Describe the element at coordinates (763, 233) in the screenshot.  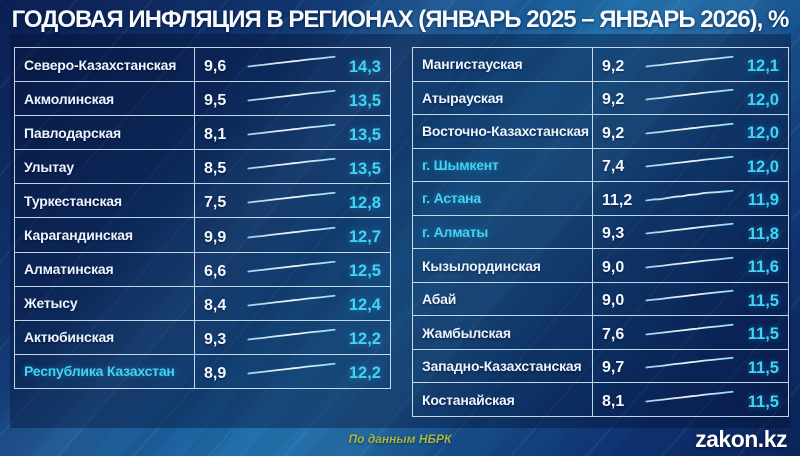
I see `end-value: 11,8` at that location.